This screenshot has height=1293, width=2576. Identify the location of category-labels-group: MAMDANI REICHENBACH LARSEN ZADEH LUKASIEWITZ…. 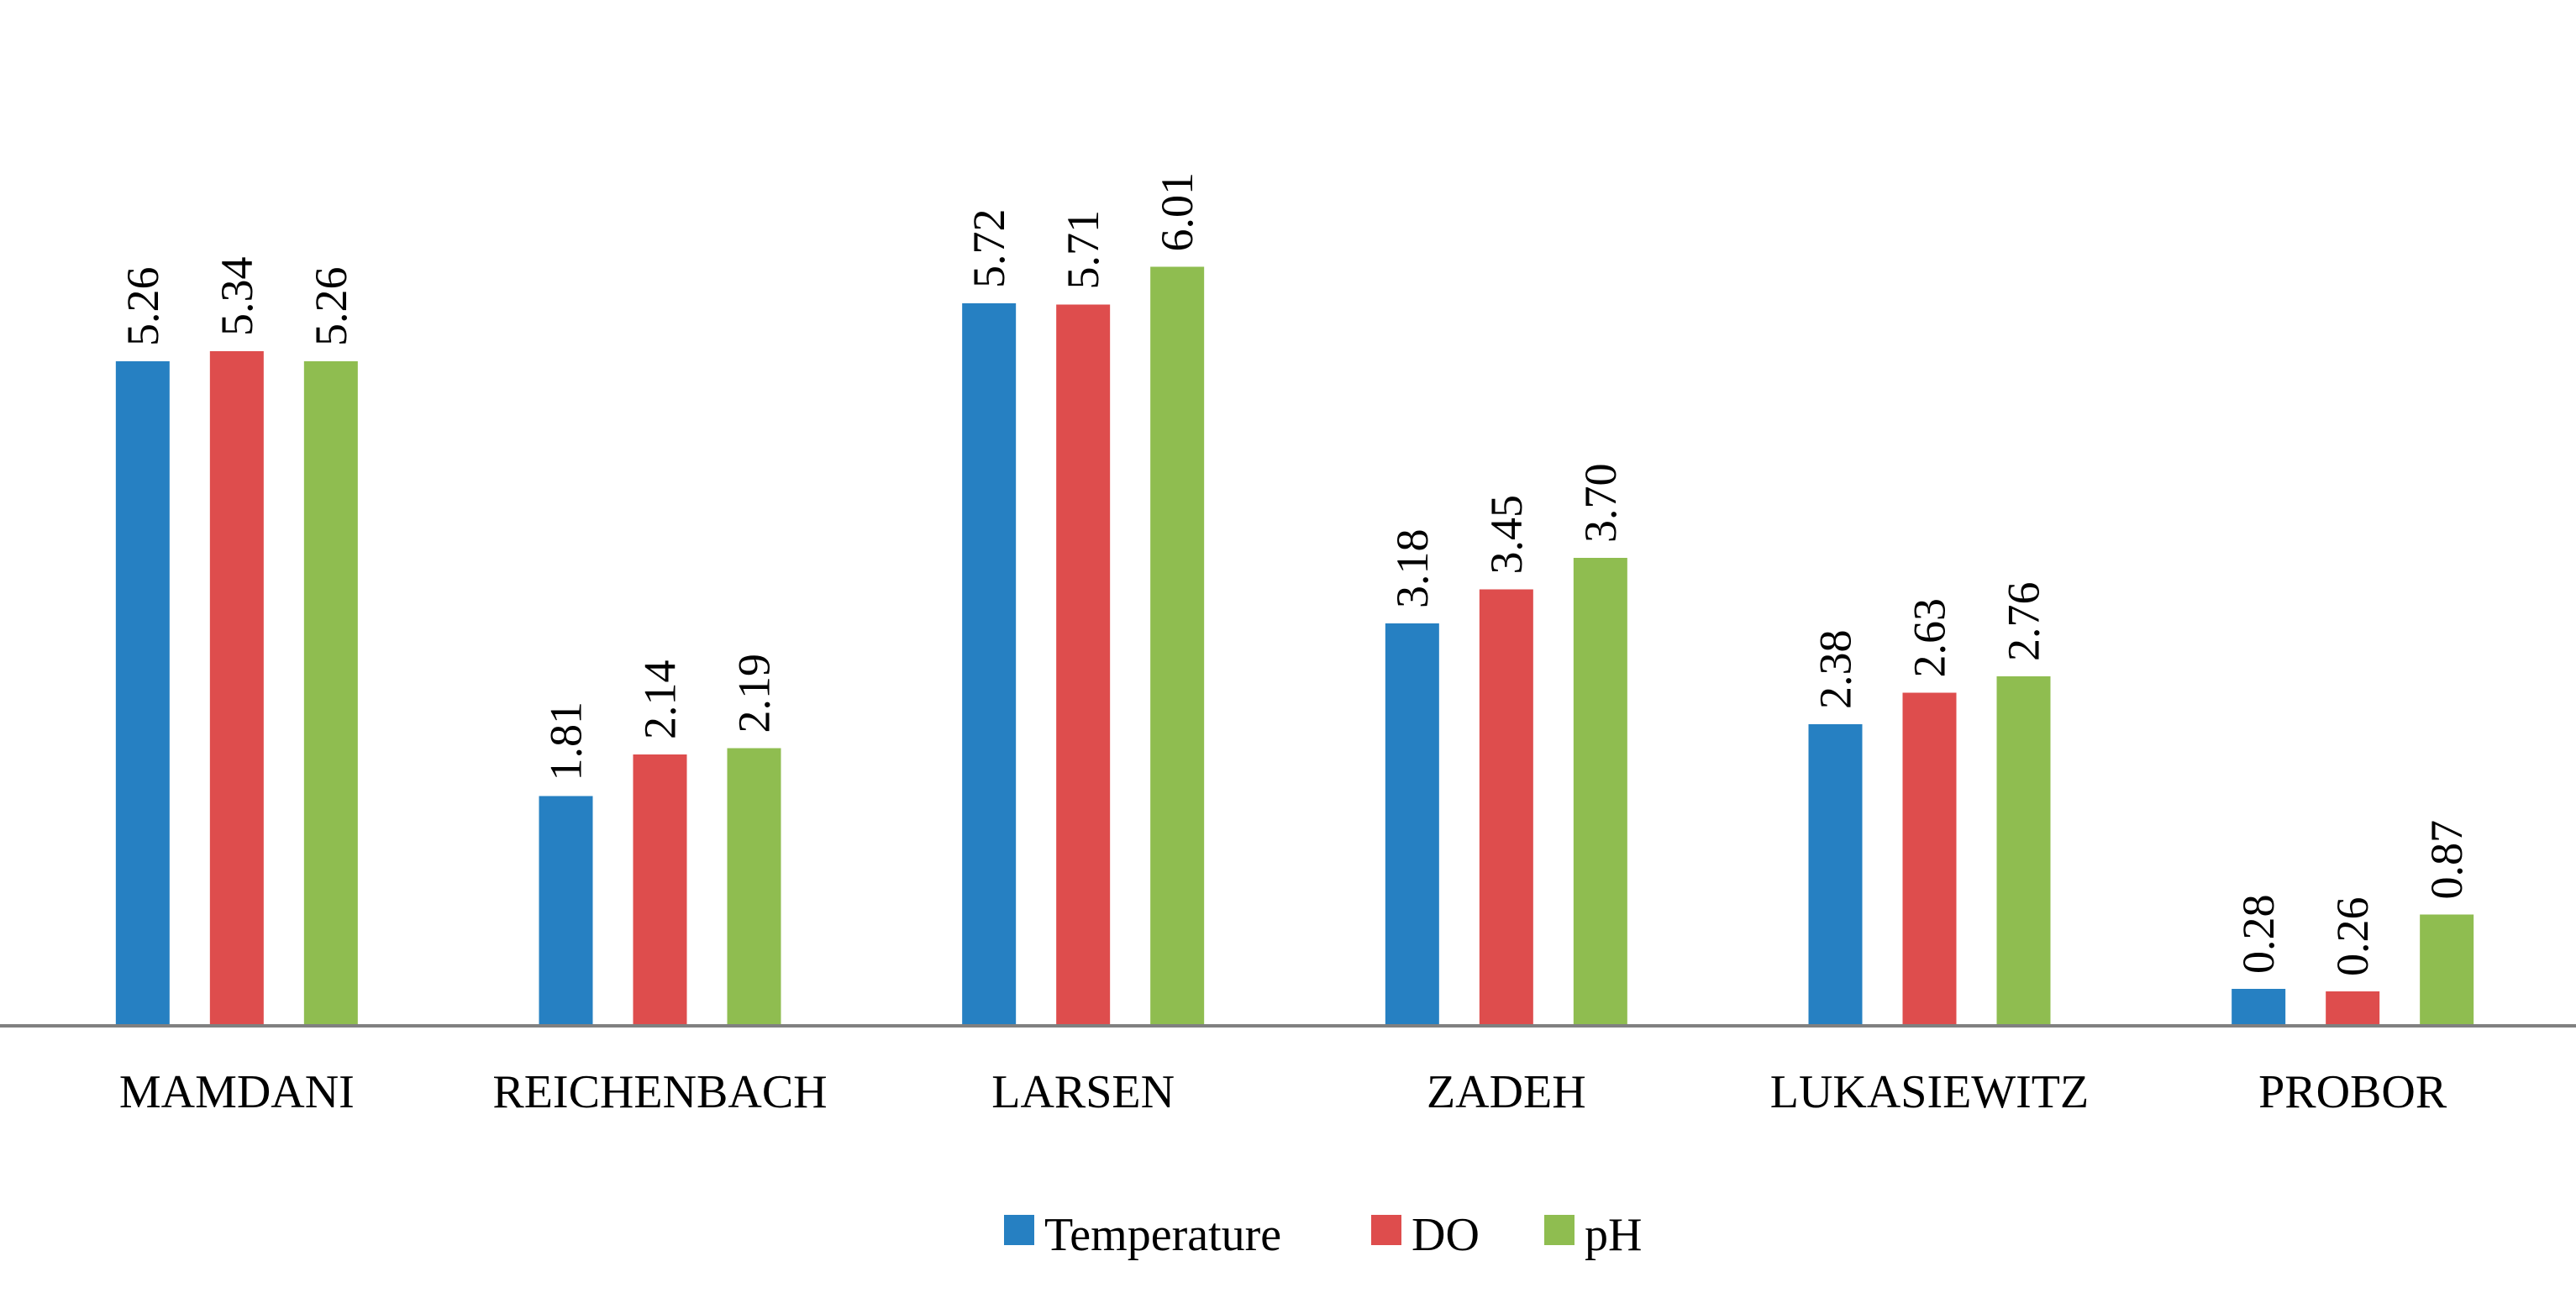
(1283, 1092).